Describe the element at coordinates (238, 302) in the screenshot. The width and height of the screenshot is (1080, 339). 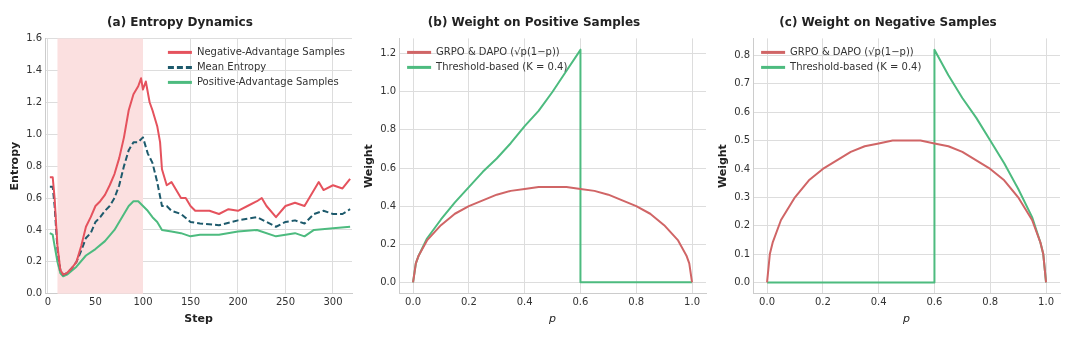
I see `x-tick-label: 200` at that location.